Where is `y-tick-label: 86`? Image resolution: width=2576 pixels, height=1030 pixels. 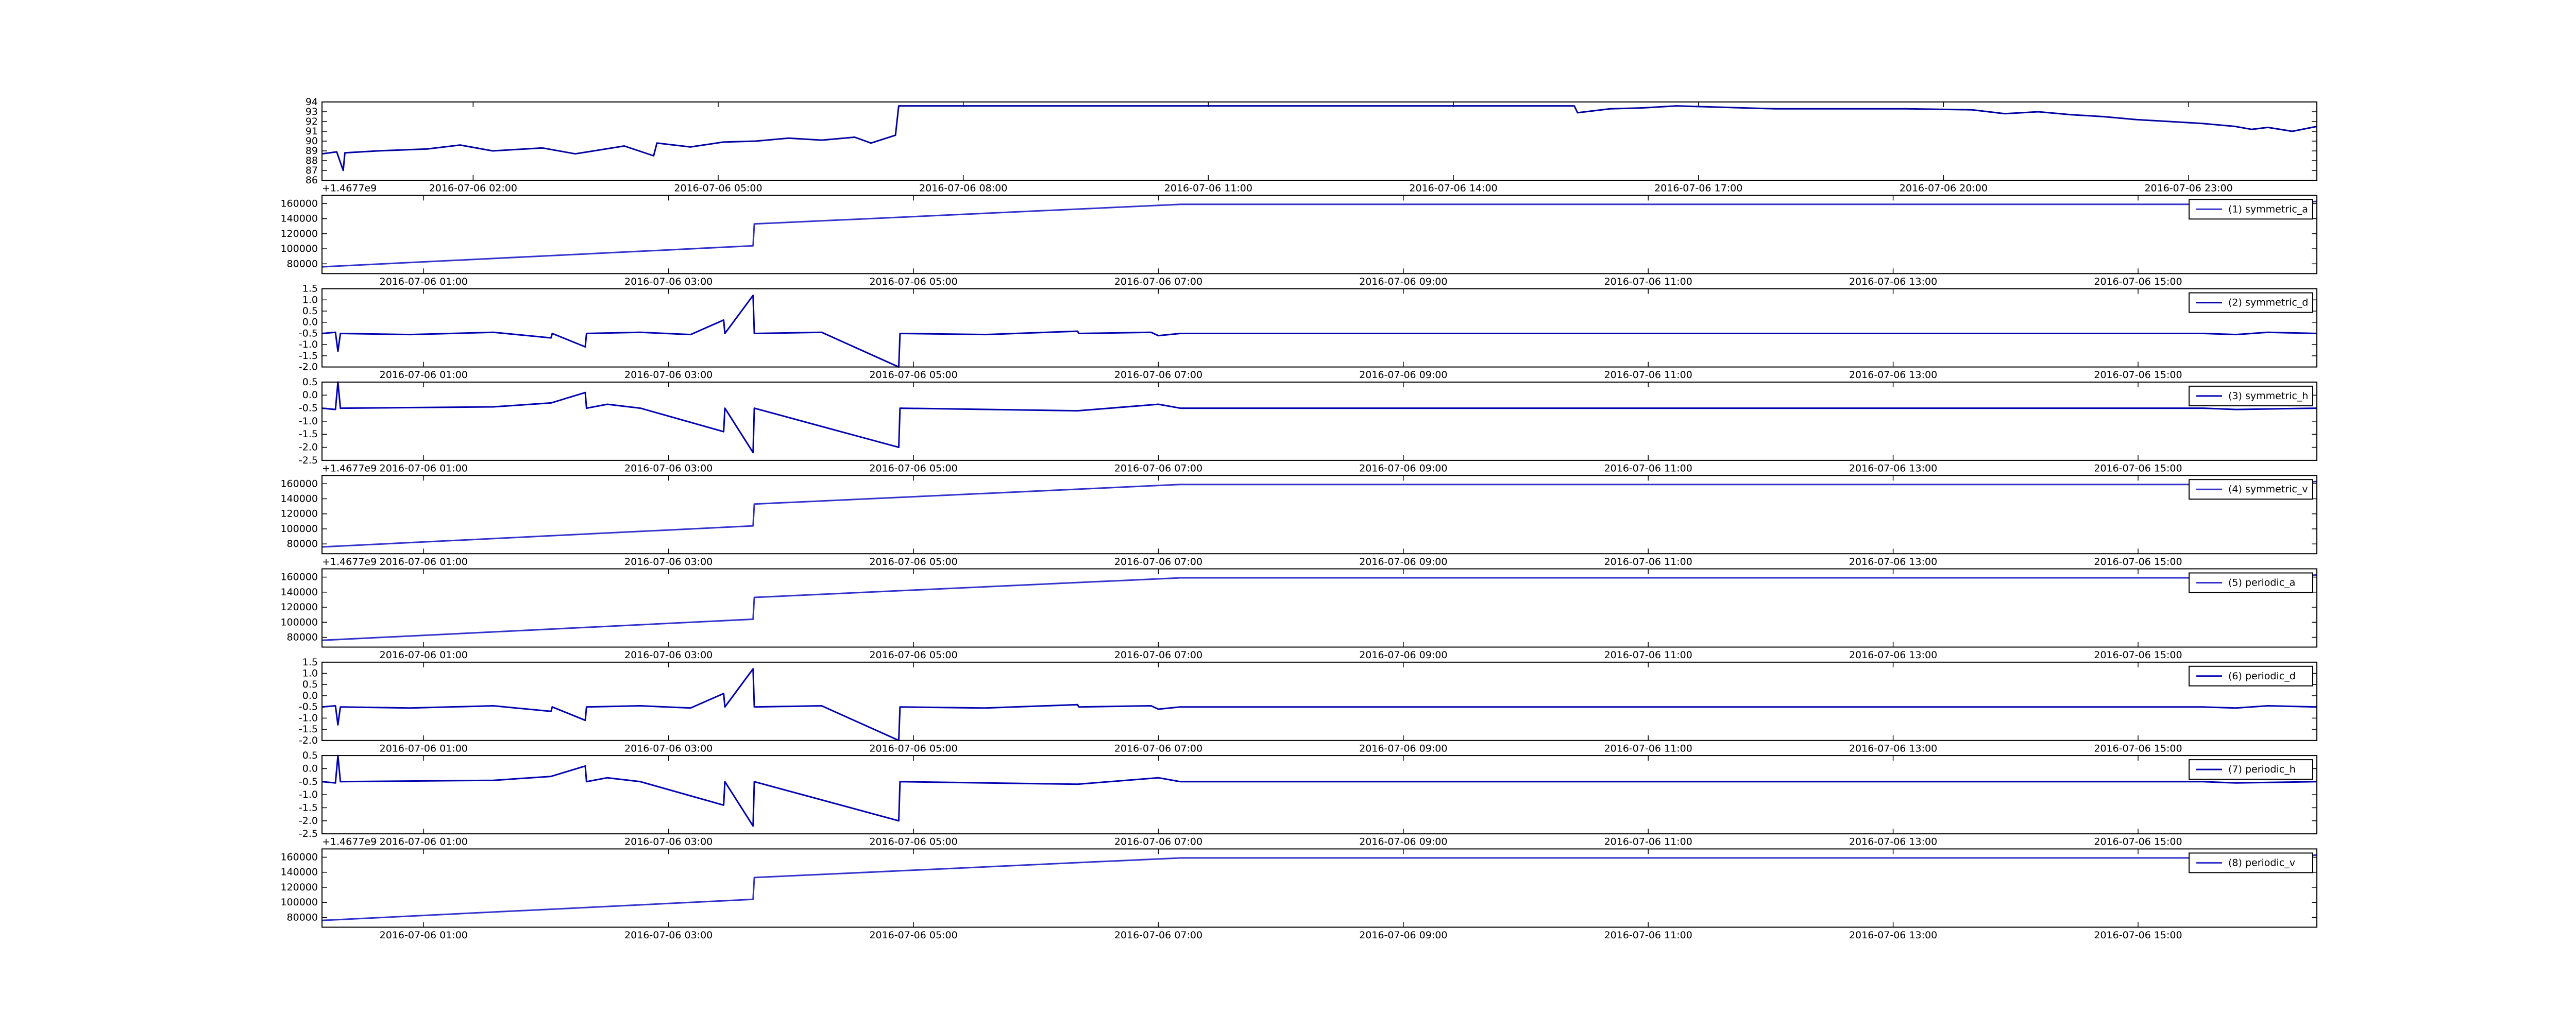 y-tick-label: 86 is located at coordinates (312, 180).